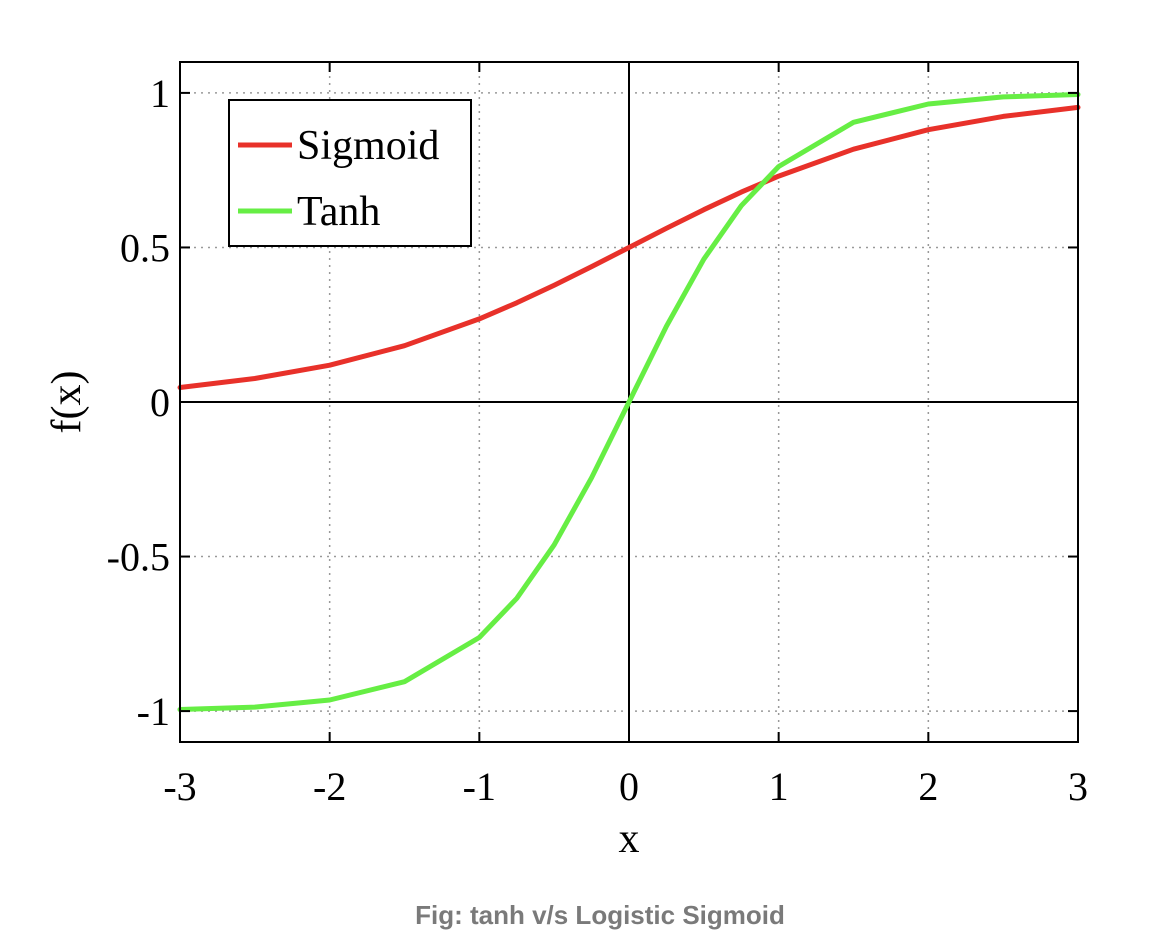 Image resolution: width=1164 pixels, height=938 pixels. Describe the element at coordinates (179, 786) in the screenshot. I see `x-tick-label: -3` at that location.